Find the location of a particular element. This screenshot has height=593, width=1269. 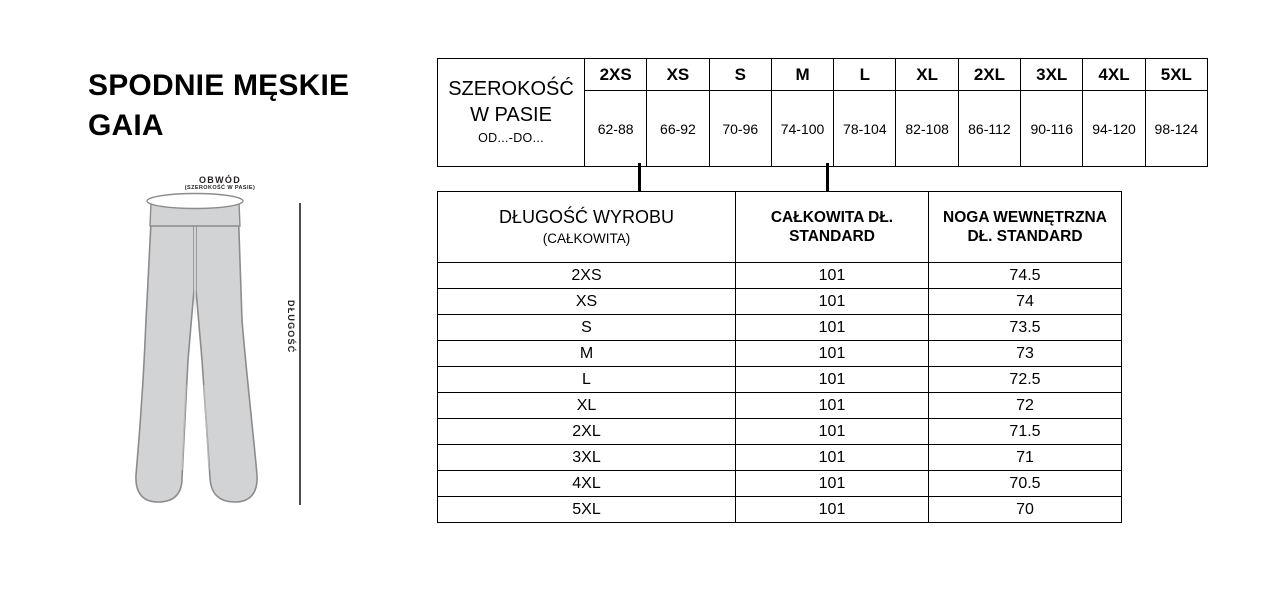

row-size: S is located at coordinates (586, 327).